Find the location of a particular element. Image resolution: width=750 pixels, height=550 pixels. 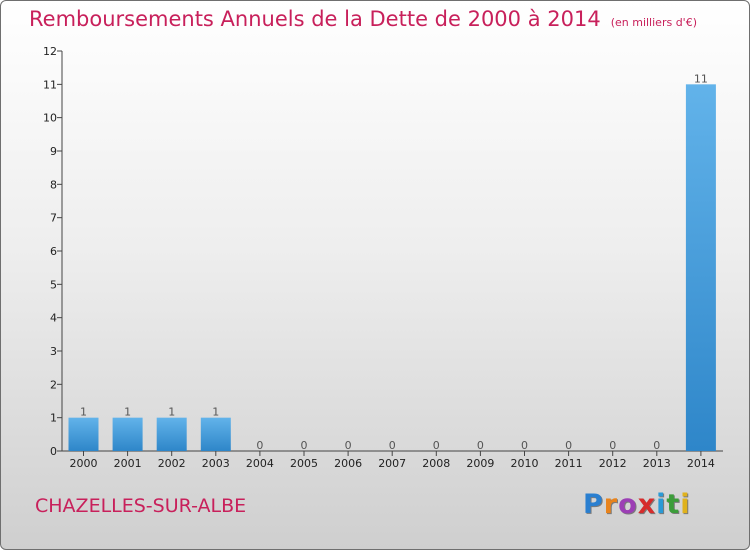

proxiti-logo: Proxiti is located at coordinates (637, 504).